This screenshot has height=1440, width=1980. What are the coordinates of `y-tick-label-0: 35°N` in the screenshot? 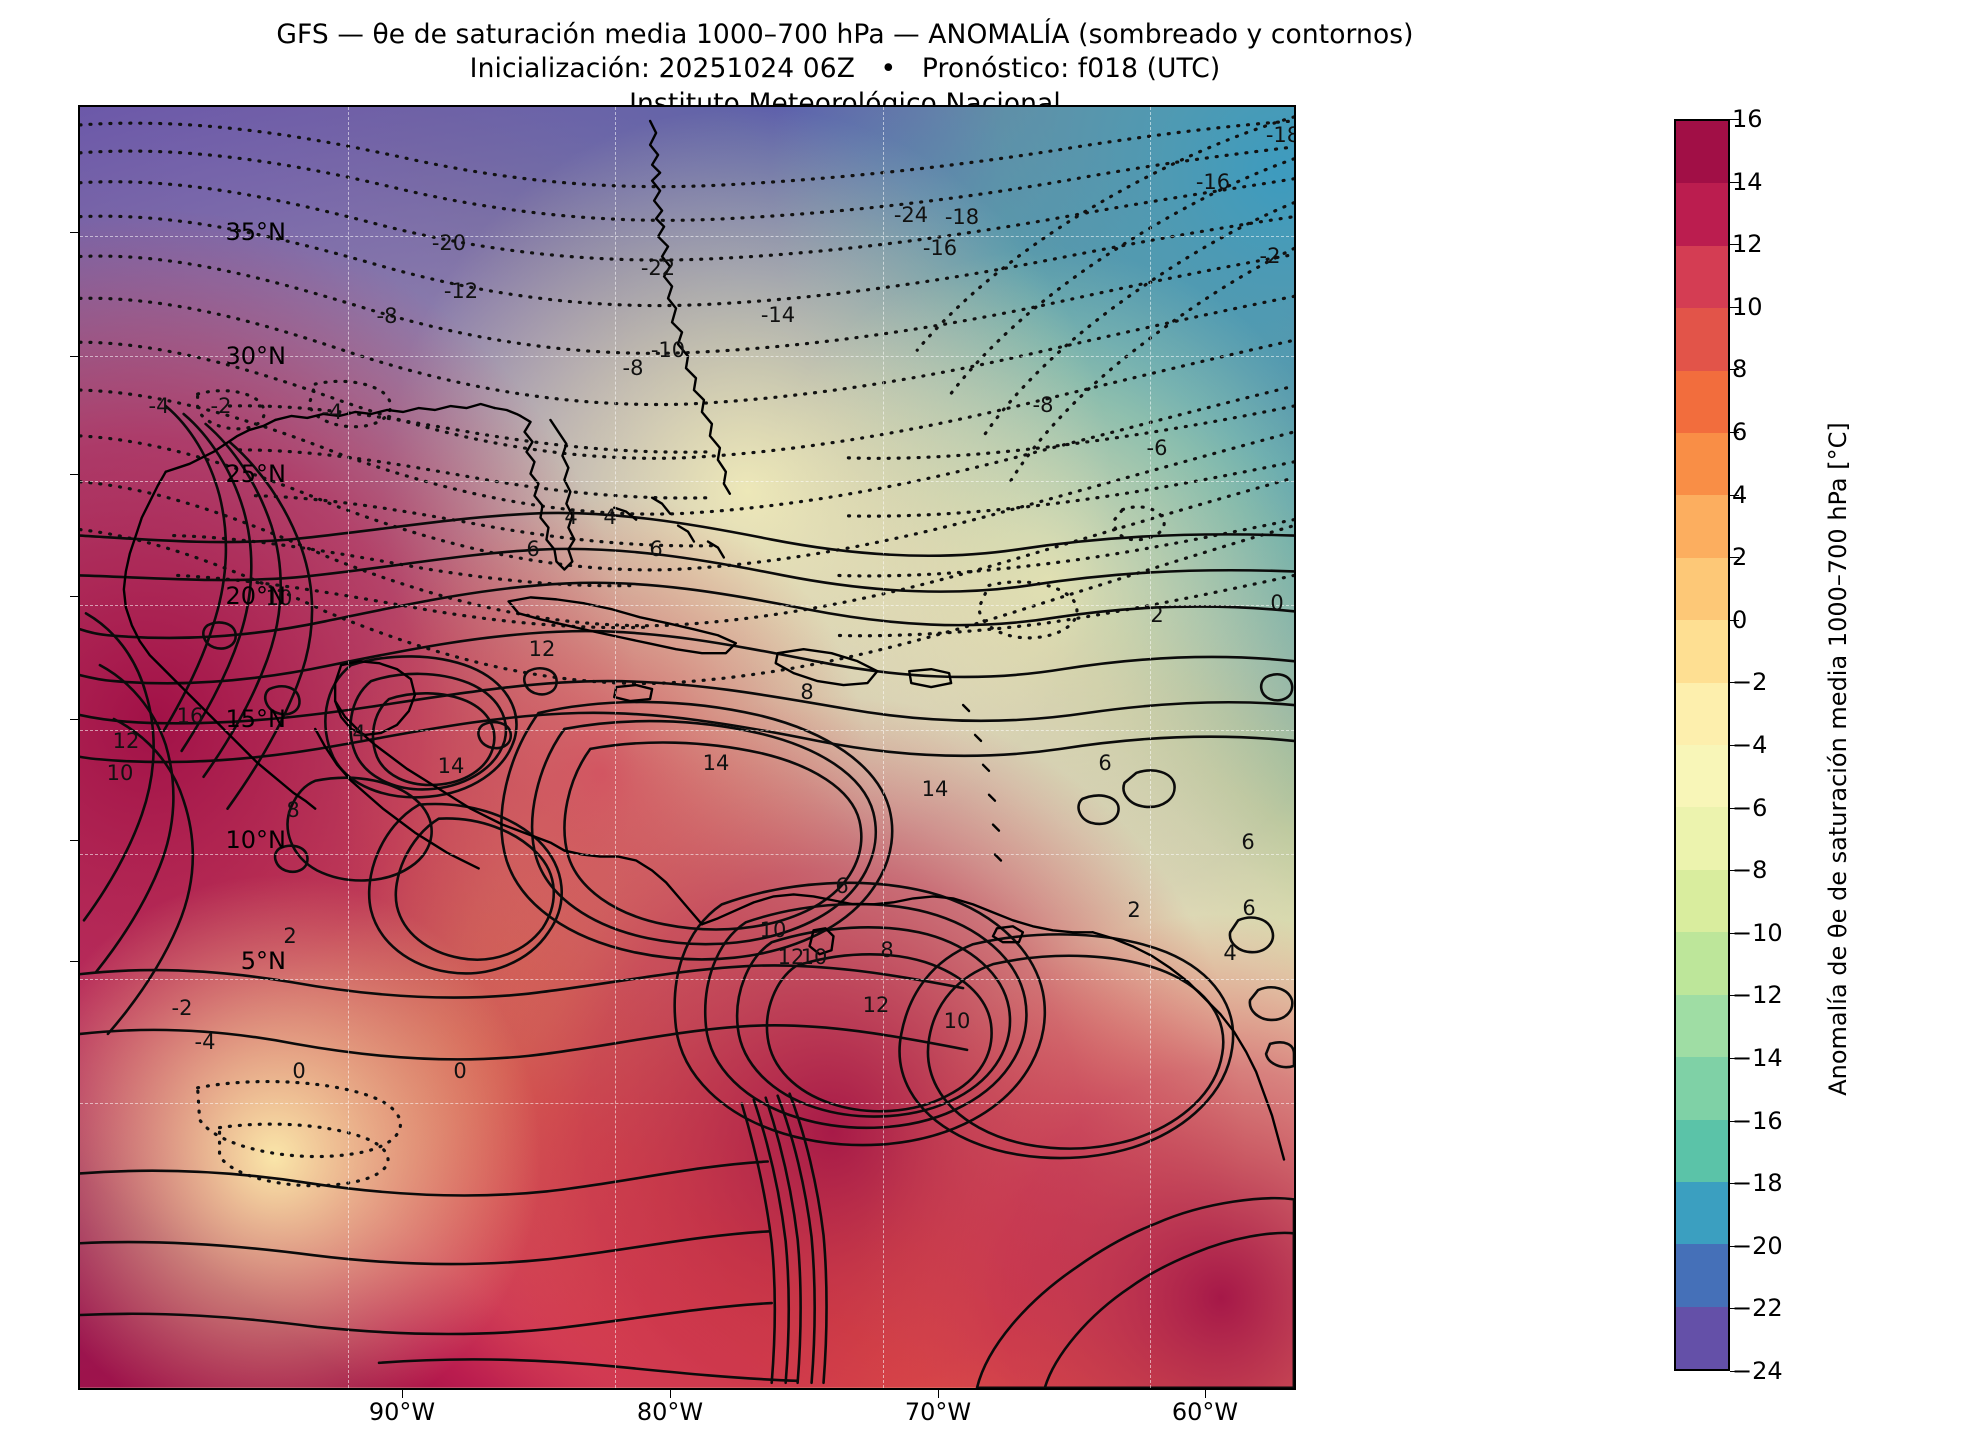 It's located at (256, 232).